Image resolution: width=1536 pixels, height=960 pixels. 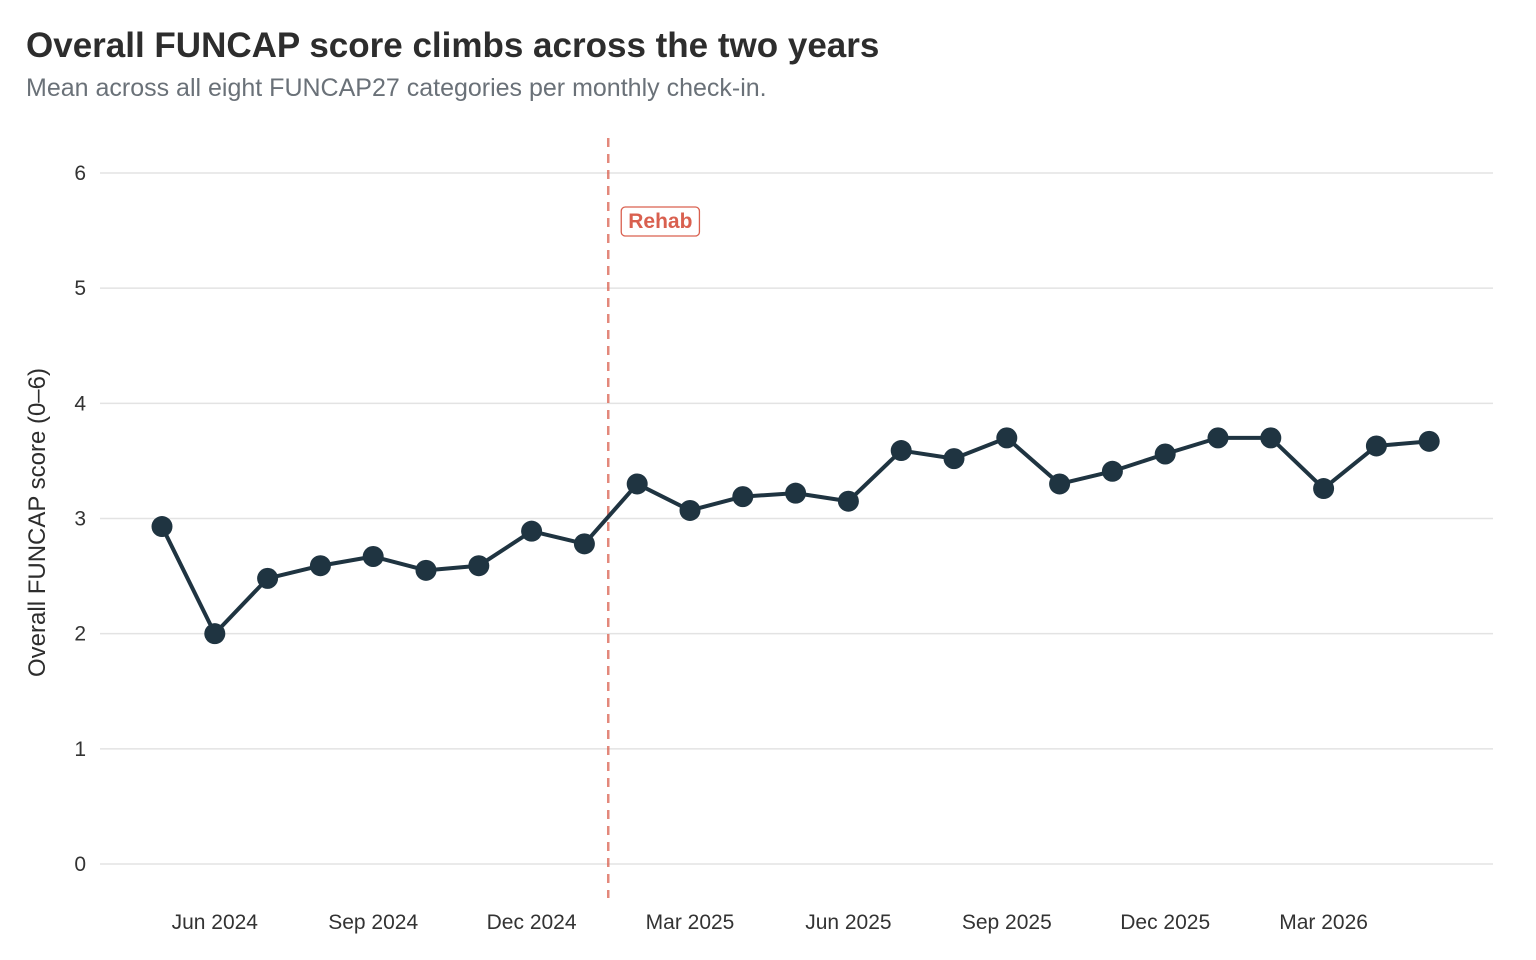 I want to click on y-tick-label: 2, so click(x=80, y=634).